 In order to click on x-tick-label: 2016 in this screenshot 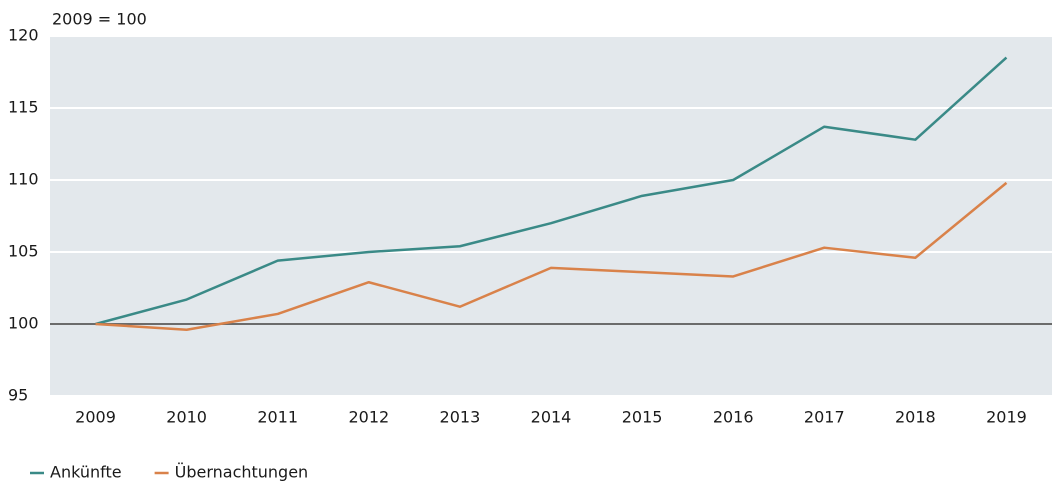, I will do `click(733, 417)`.